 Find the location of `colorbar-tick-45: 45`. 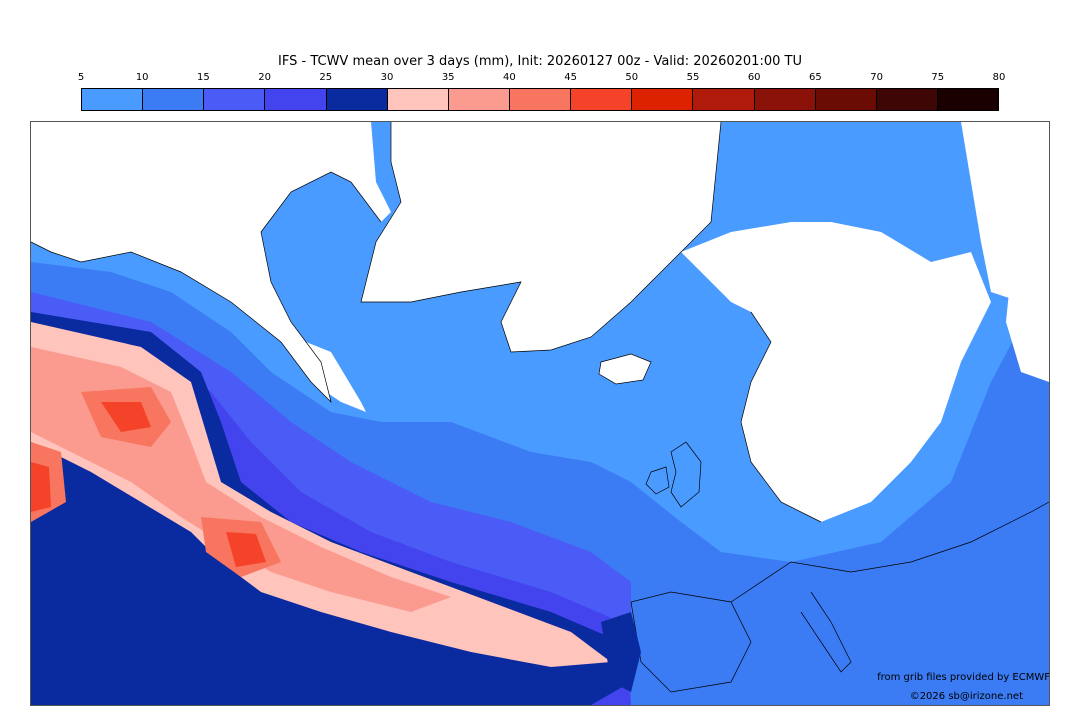

colorbar-tick-45: 45 is located at coordinates (570, 77).